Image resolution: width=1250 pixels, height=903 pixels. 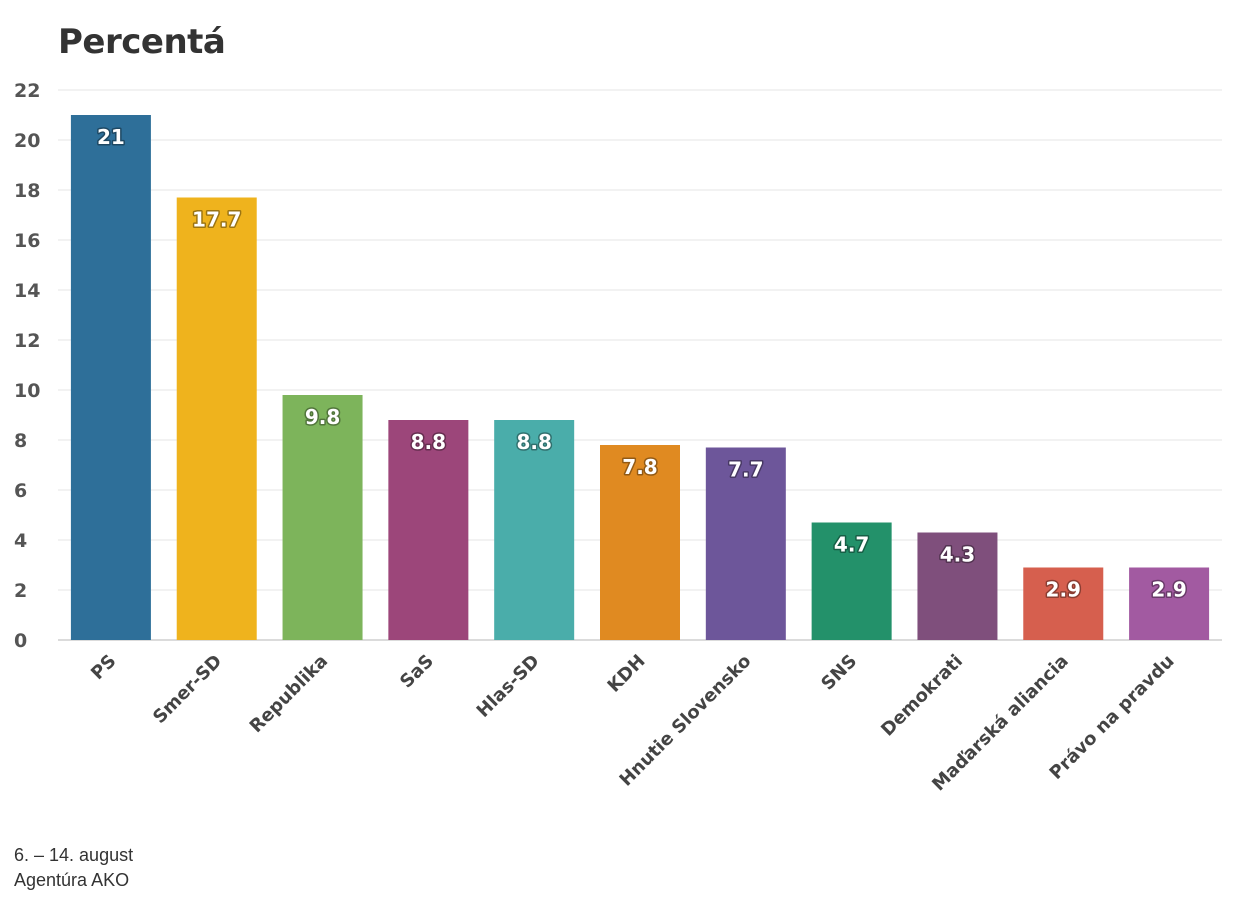 What do you see at coordinates (289, 694) in the screenshot?
I see `x-tick-label: Republika` at bounding box center [289, 694].